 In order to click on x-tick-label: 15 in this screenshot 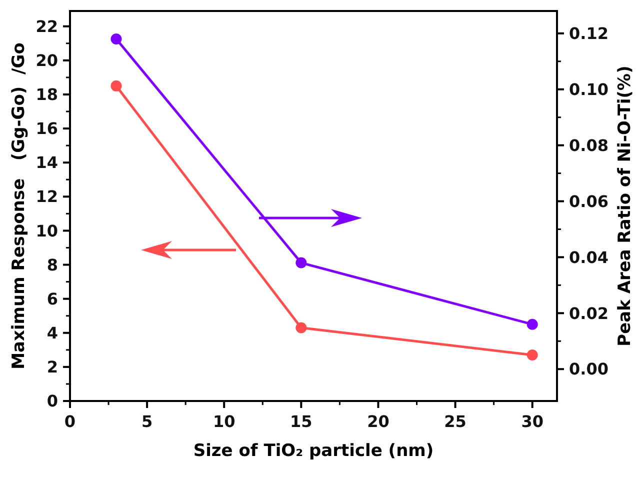, I will do `click(301, 421)`.